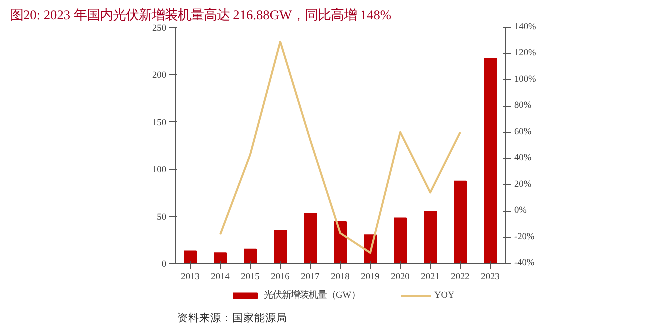 Image resolution: width=668 pixels, height=326 pixels. I want to click on y2-tick-label: 40%, so click(523, 159).